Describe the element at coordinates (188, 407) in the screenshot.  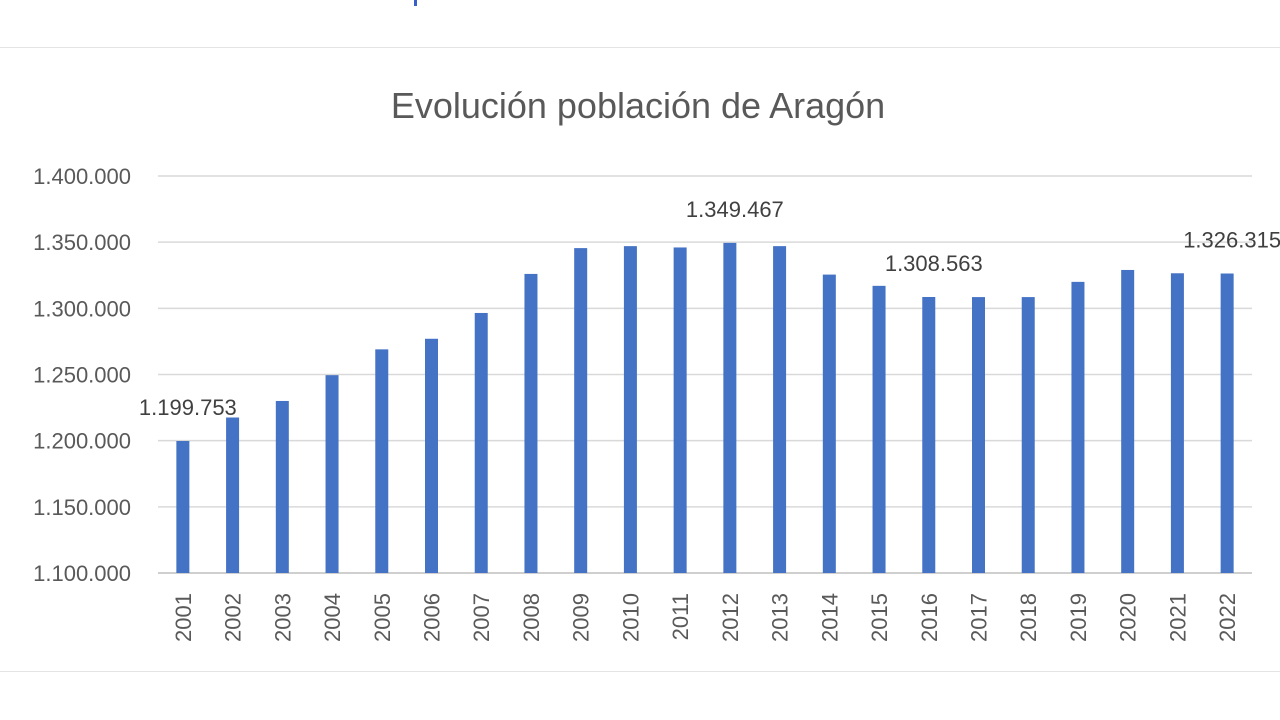
I see `data-label-2001: 1.199.753` at that location.